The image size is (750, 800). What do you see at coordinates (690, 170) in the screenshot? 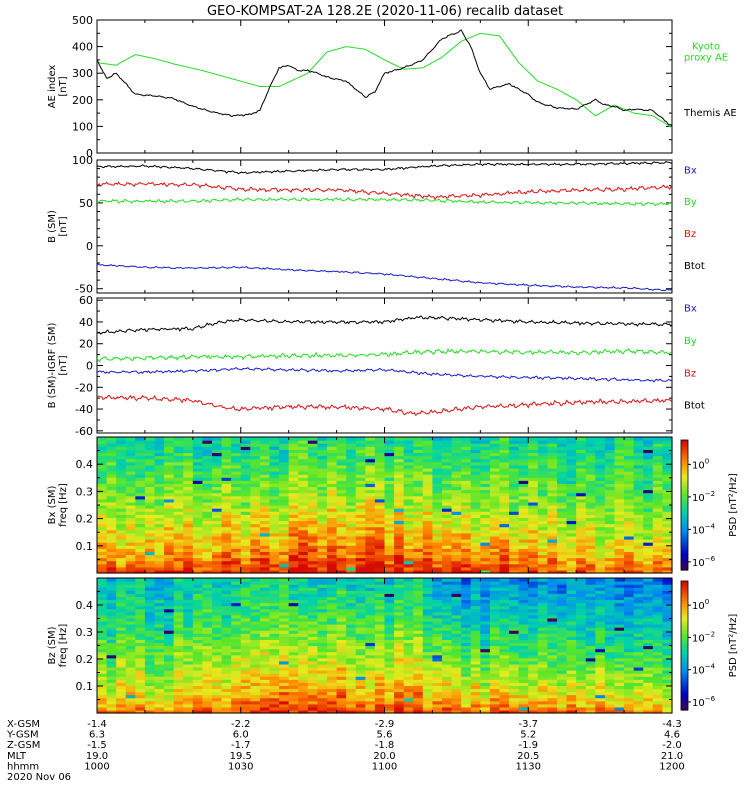
I see `legend-entry: Bx` at bounding box center [690, 170].